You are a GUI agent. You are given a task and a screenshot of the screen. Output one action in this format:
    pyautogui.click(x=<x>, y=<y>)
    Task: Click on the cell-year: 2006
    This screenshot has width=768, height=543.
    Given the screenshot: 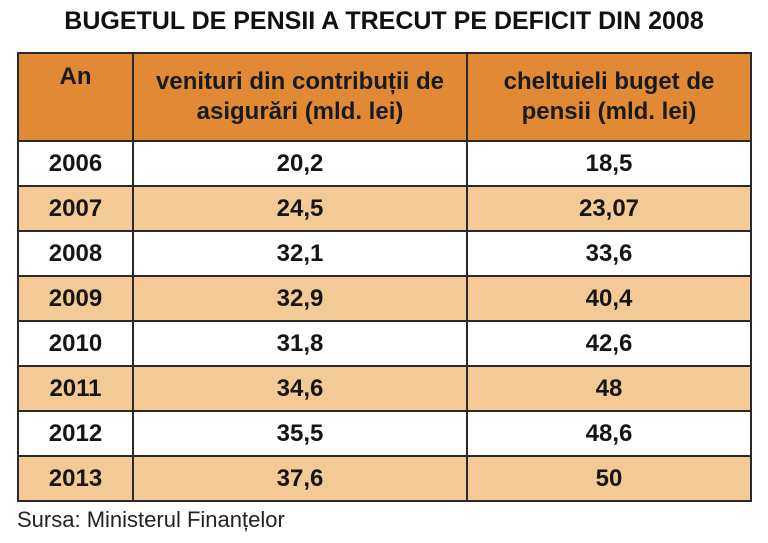 What is the action you would take?
    pyautogui.click(x=75, y=163)
    